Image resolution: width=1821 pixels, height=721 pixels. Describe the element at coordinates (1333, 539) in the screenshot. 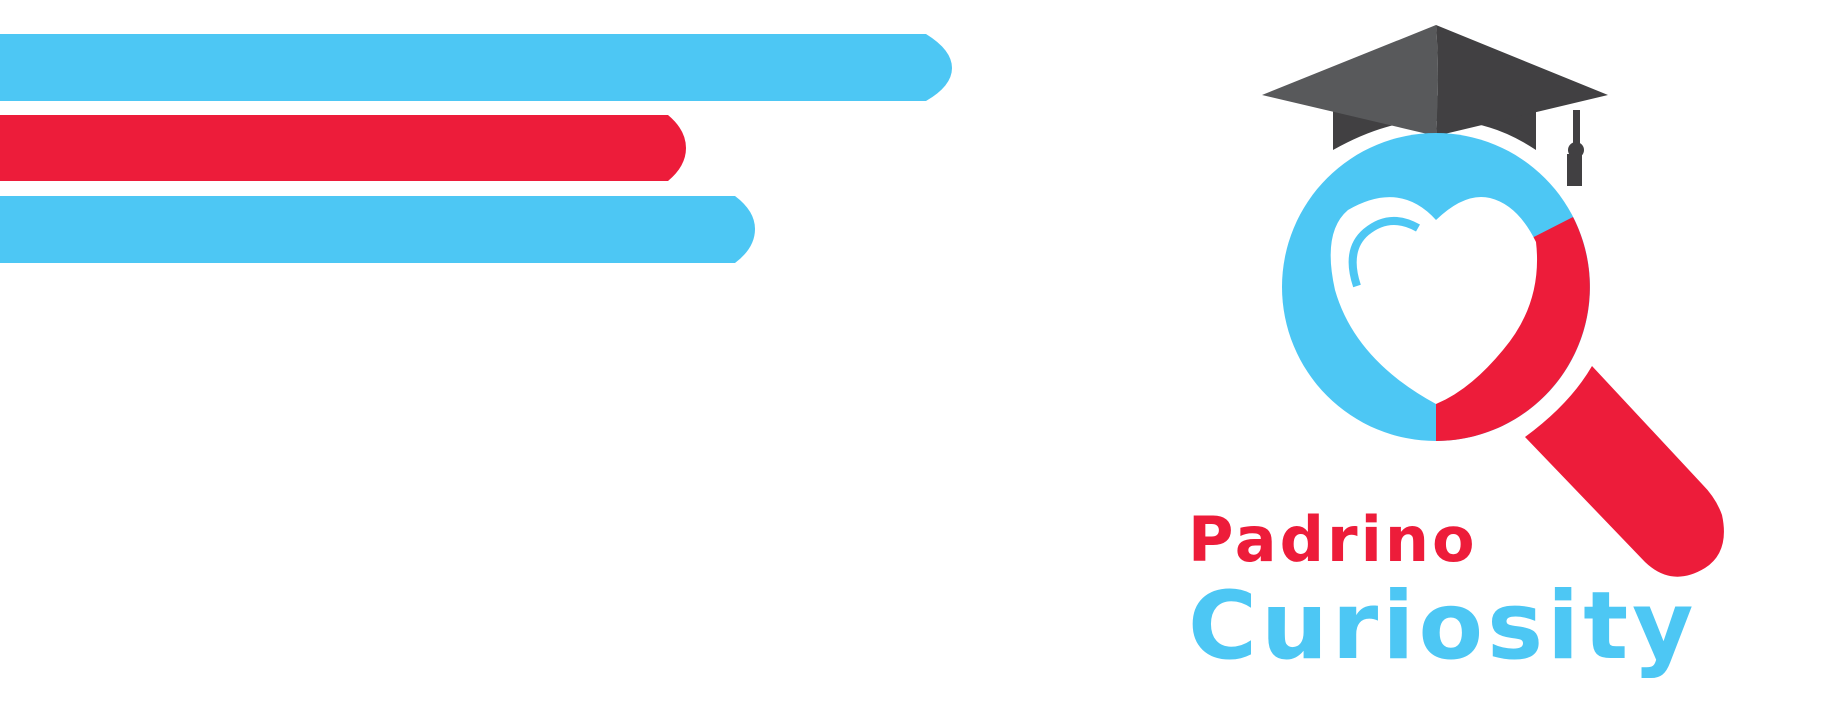

I see `brand-name-padrino: Padrino` at that location.